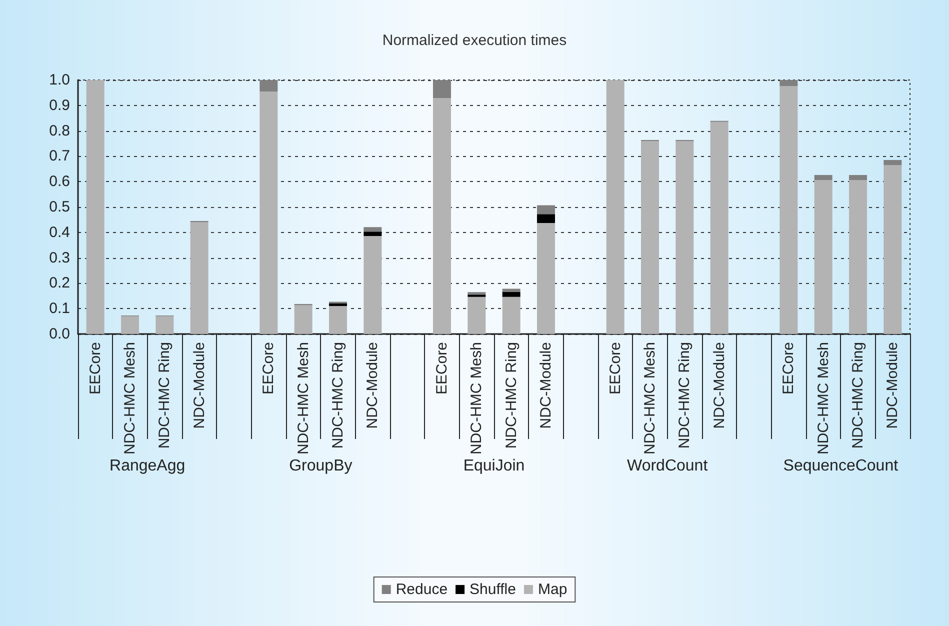  What do you see at coordinates (59, 131) in the screenshot?
I see `y-tick-label: 0.8` at bounding box center [59, 131].